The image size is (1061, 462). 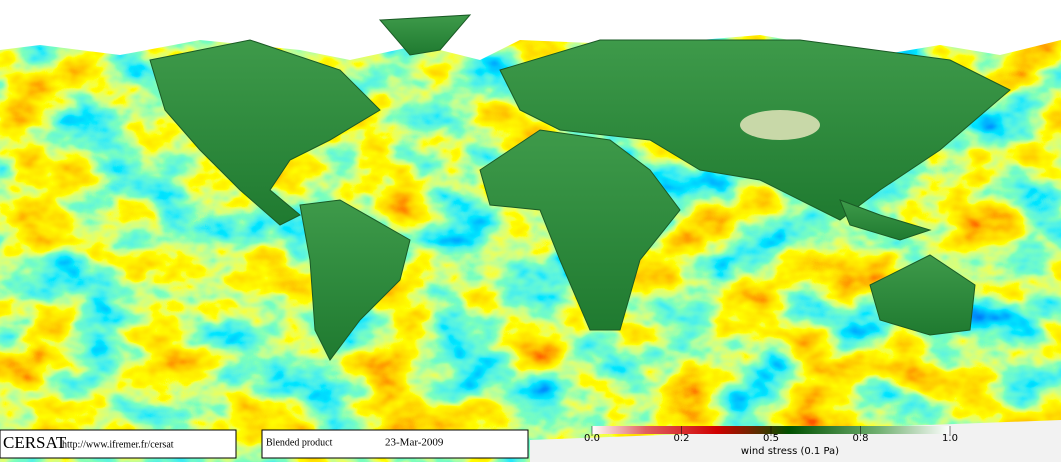 I want to click on product: Blended product, so click(x=299, y=442).